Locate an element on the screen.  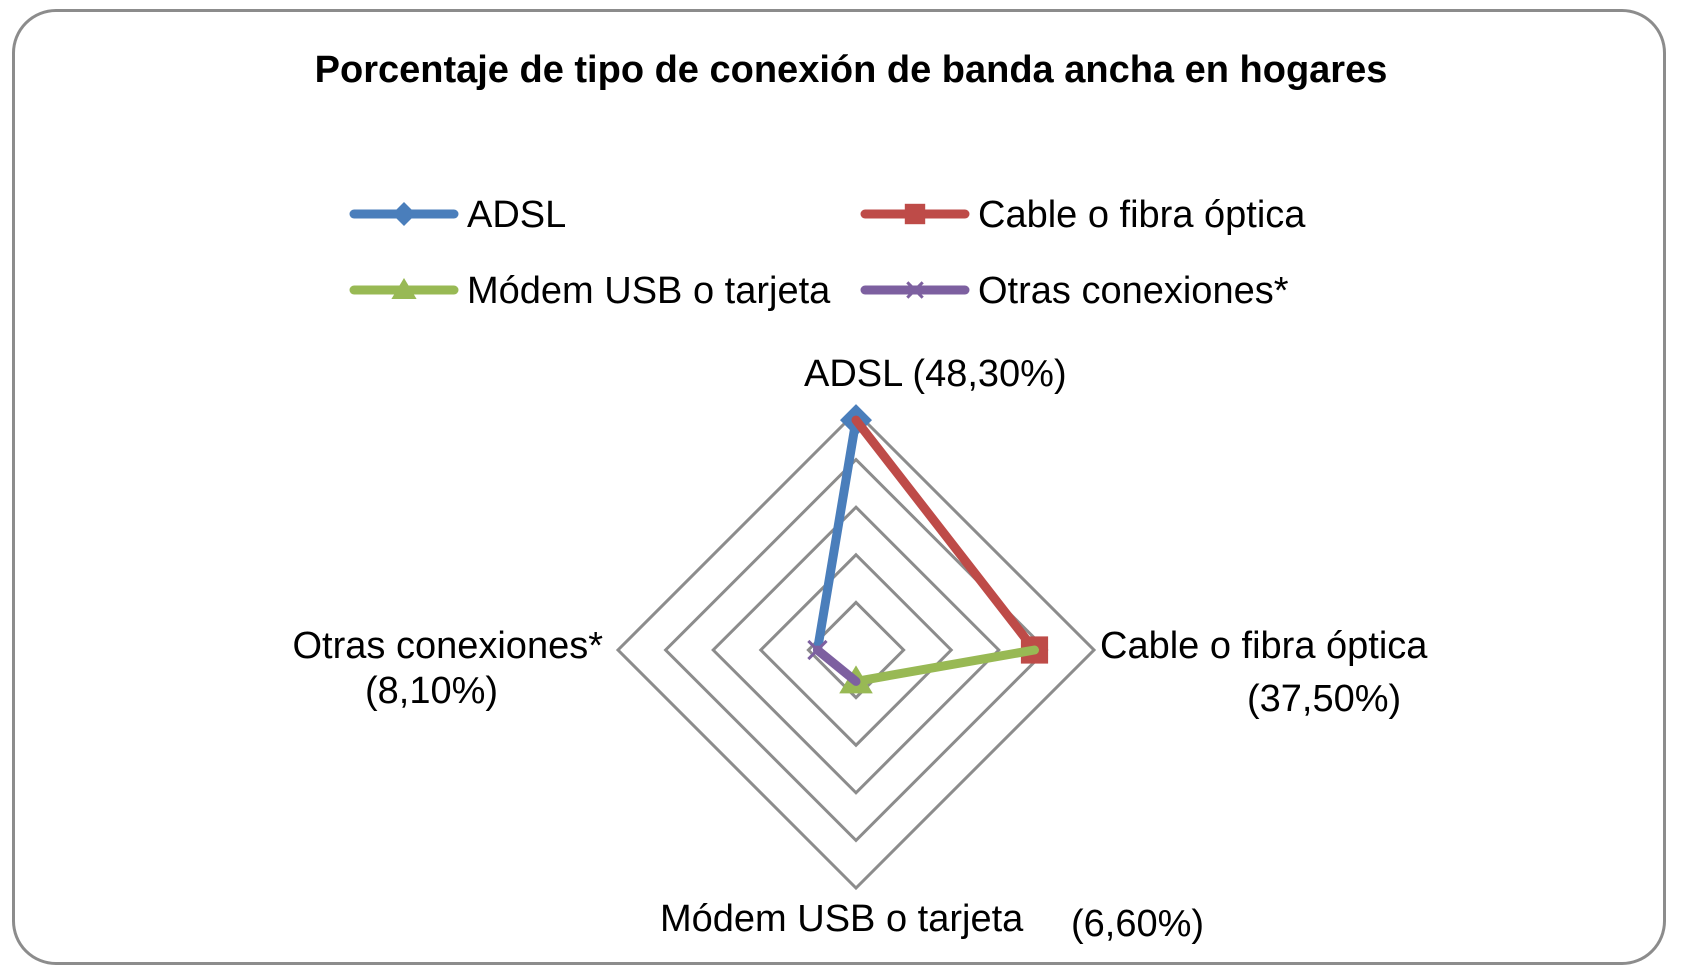
legend-label-cable-o-fibra-optica: Cable o fibra óptica is located at coordinates (1142, 215).